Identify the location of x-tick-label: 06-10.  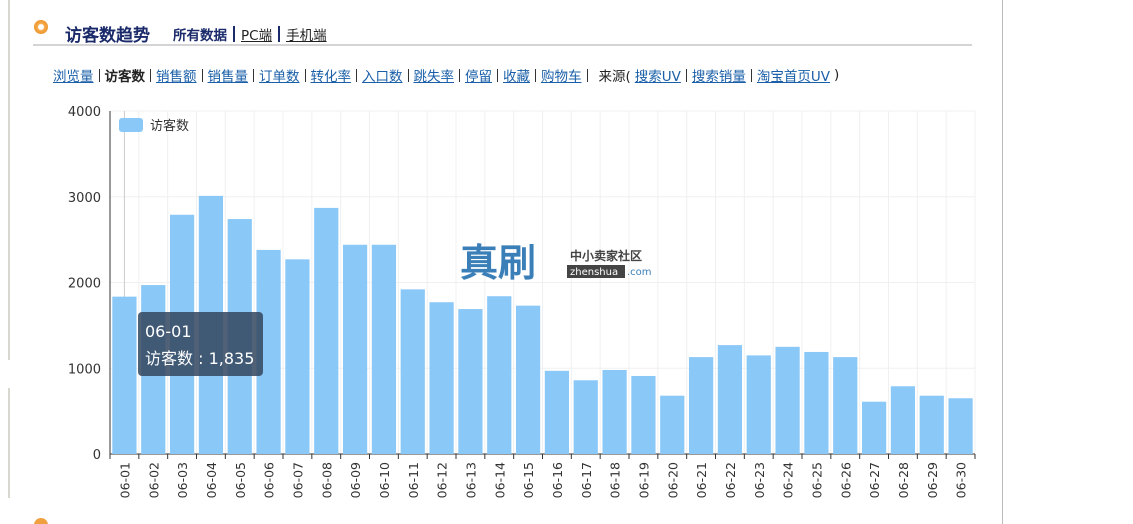
(384, 480).